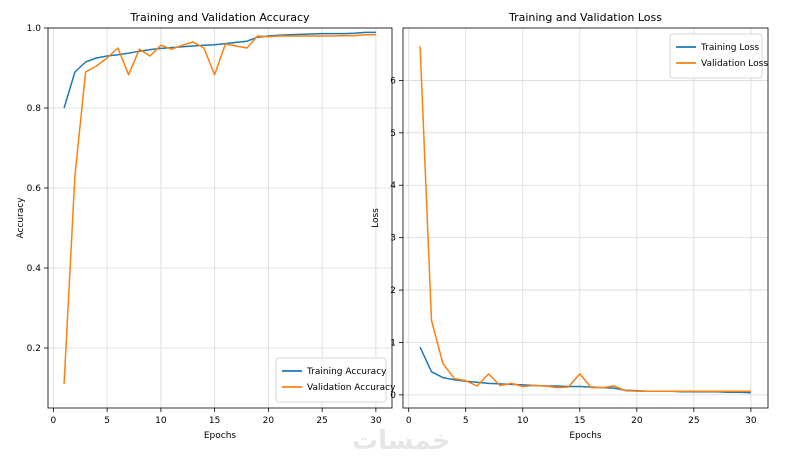 This screenshot has width=800, height=460. What do you see at coordinates (21, 218) in the screenshot?
I see `y-axis-label: Accuracy` at bounding box center [21, 218].